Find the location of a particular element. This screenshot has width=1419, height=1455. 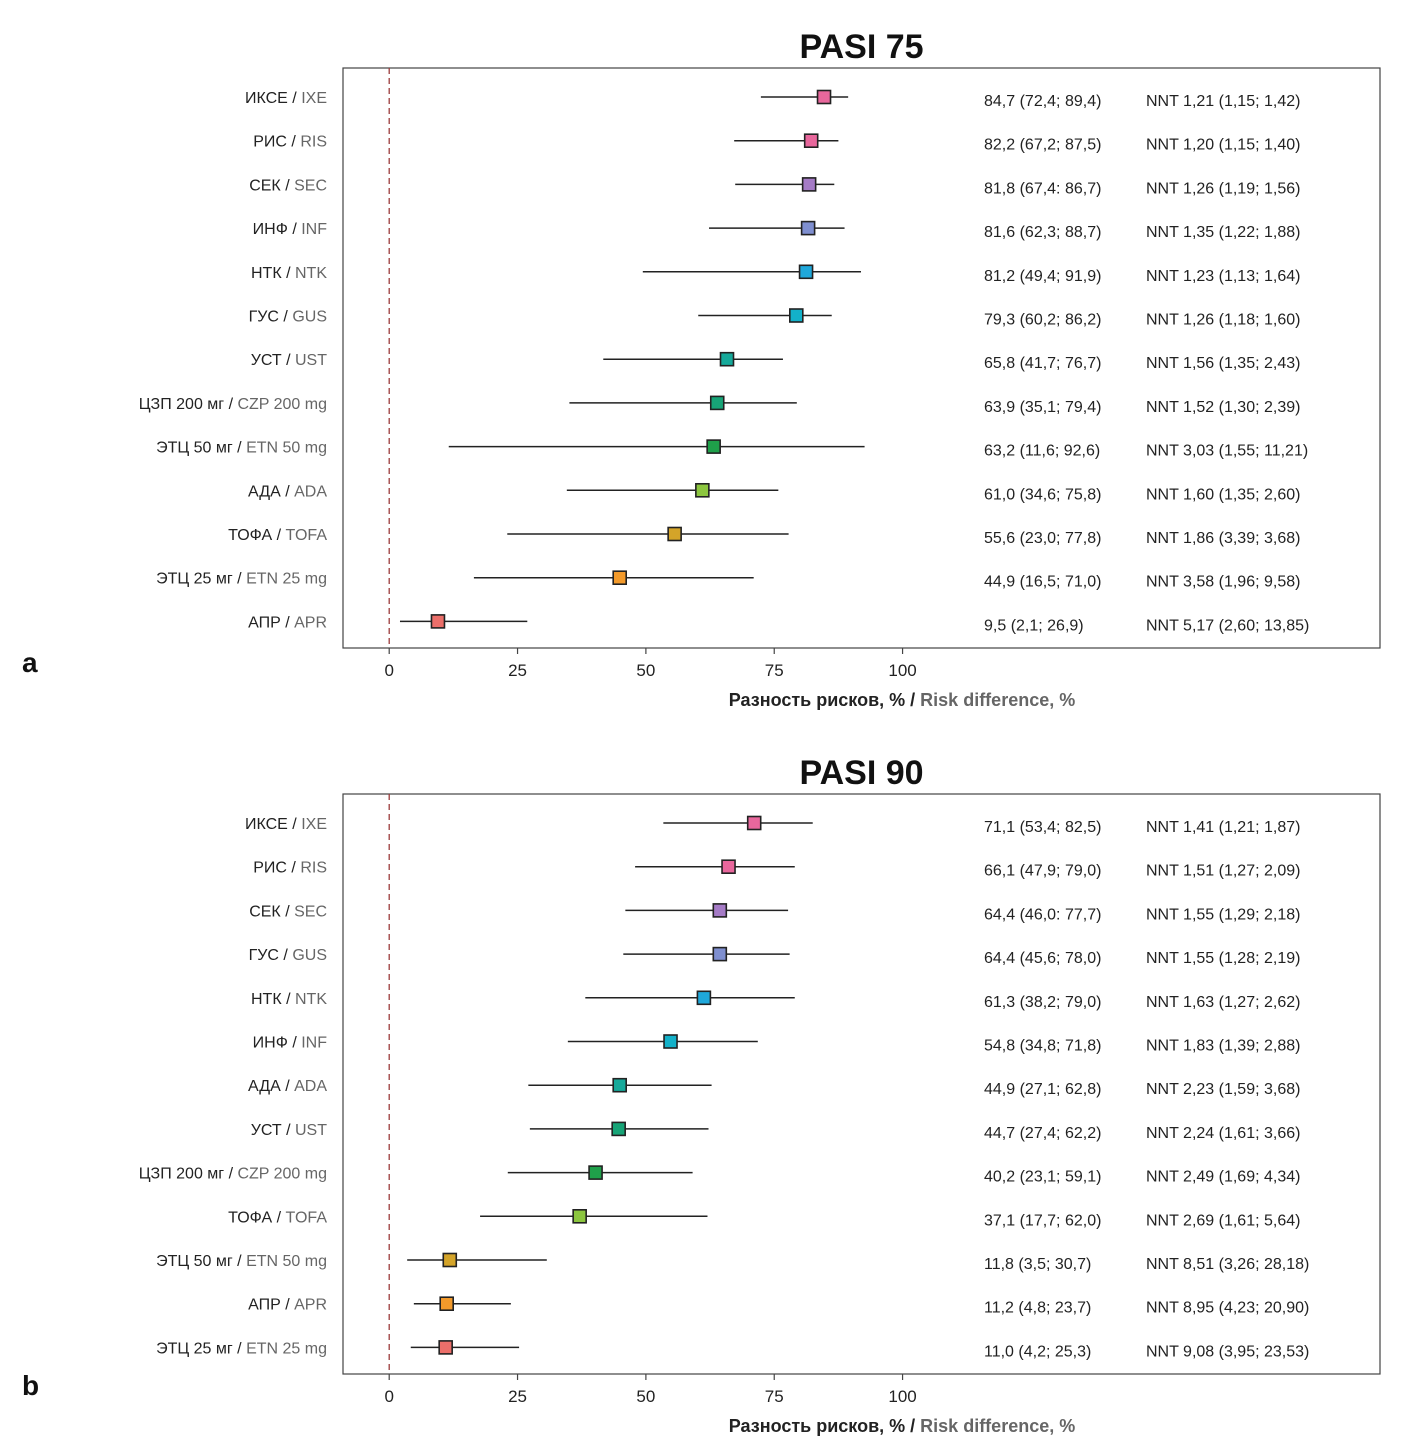

row-label: СЕК / SEC is located at coordinates (288, 185).